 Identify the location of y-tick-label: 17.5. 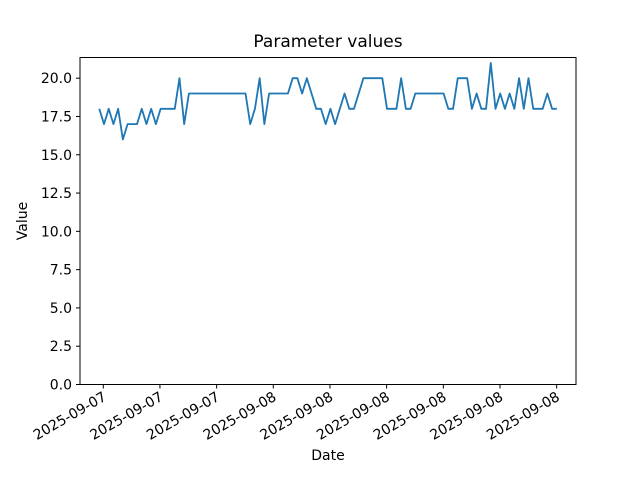
(56, 117).